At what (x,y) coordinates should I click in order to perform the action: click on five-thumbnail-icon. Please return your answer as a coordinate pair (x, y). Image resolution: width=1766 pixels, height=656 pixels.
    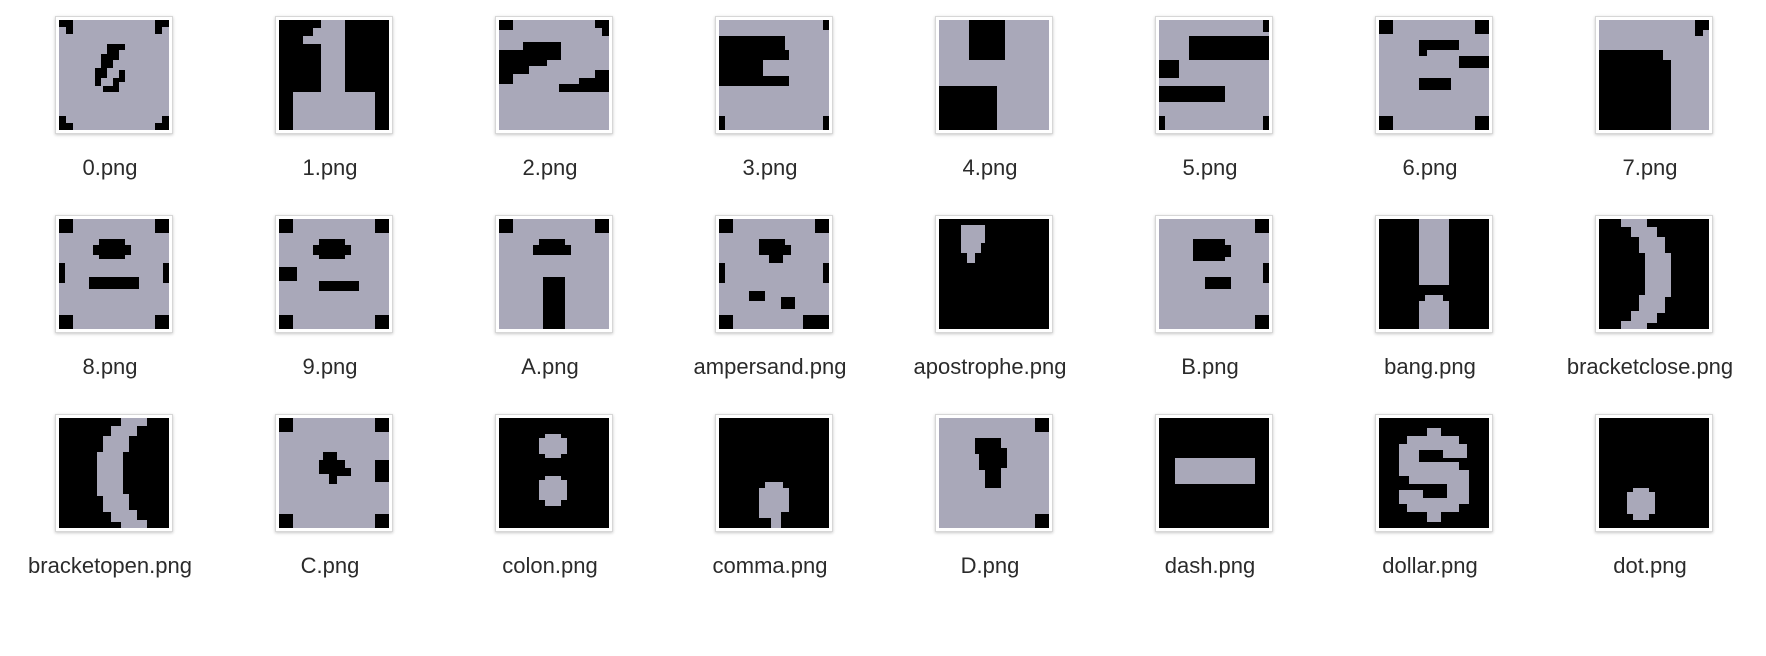
    Looking at the image, I should click on (1214, 75).